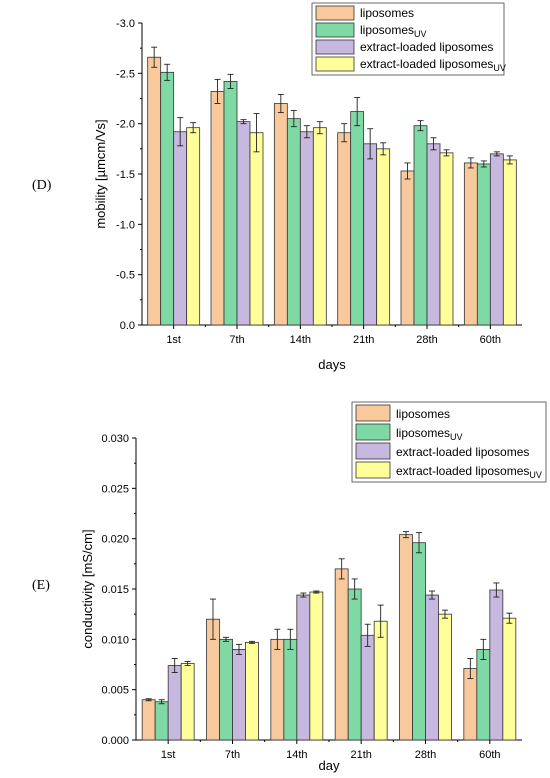  What do you see at coordinates (115, 640) in the screenshot?
I see `y-tick-label: 0.010` at bounding box center [115, 640].